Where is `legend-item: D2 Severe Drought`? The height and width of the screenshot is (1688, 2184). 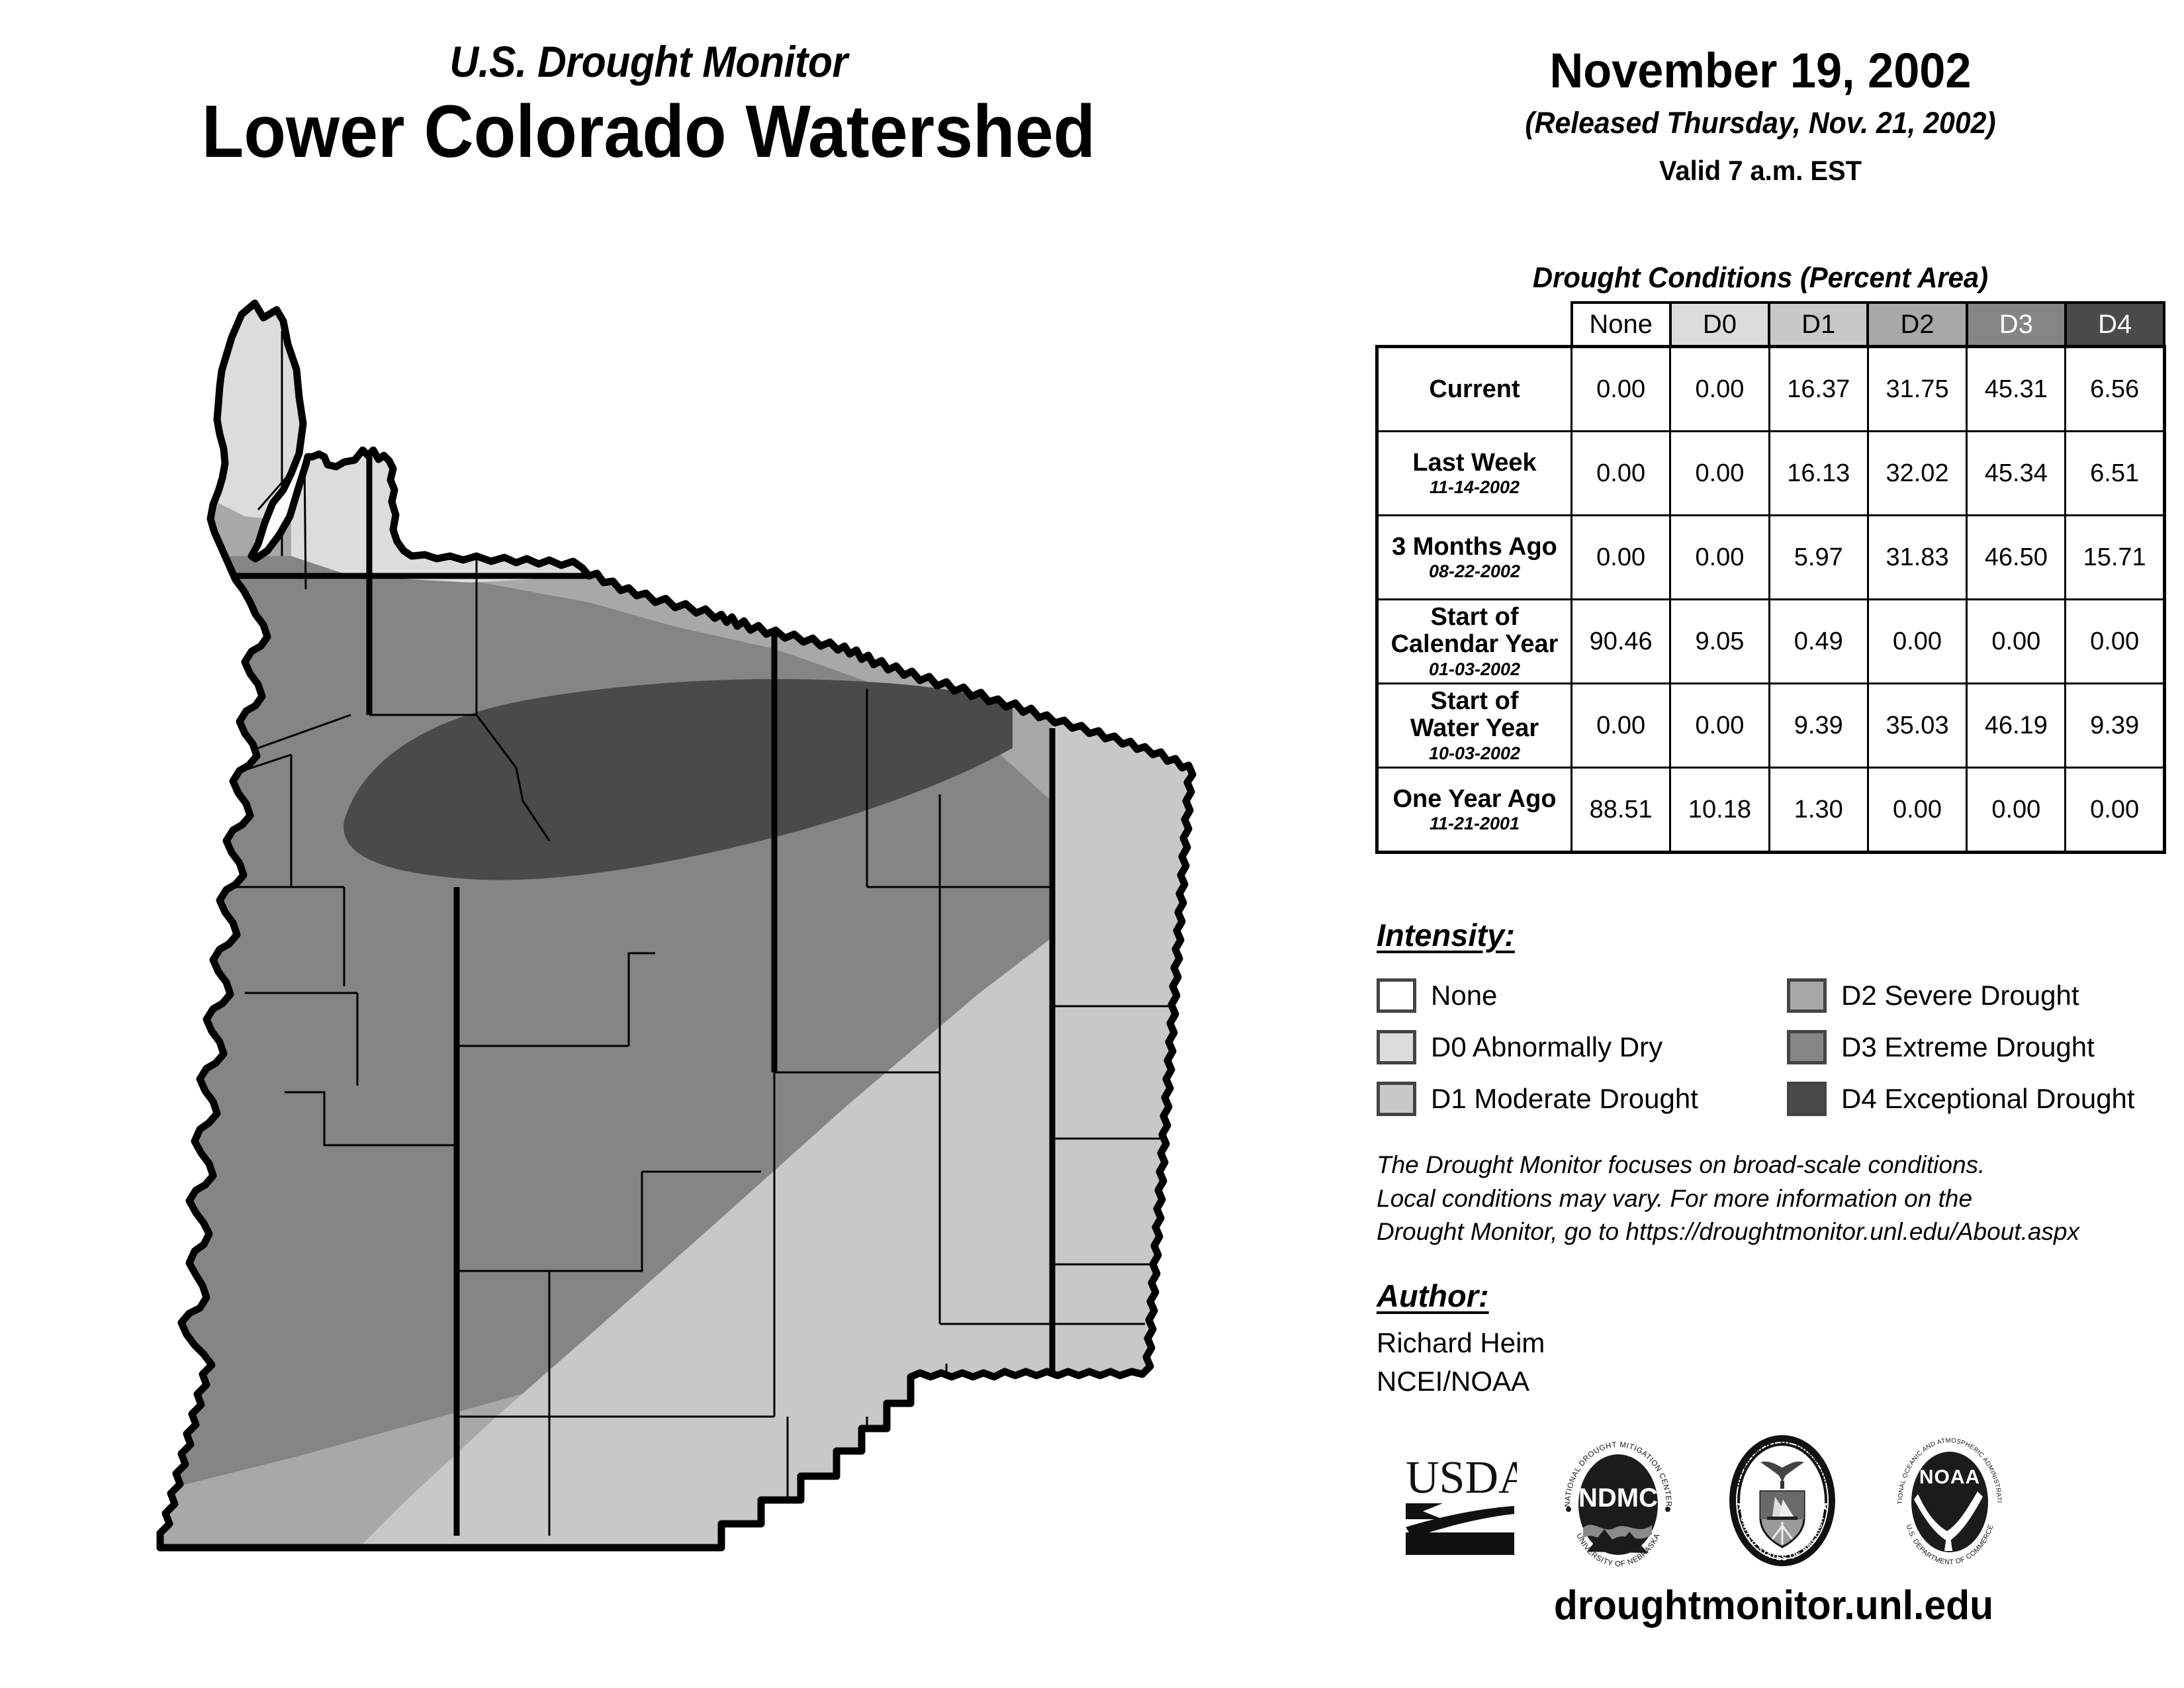 legend-item: D2 Severe Drought is located at coordinates (1979, 995).